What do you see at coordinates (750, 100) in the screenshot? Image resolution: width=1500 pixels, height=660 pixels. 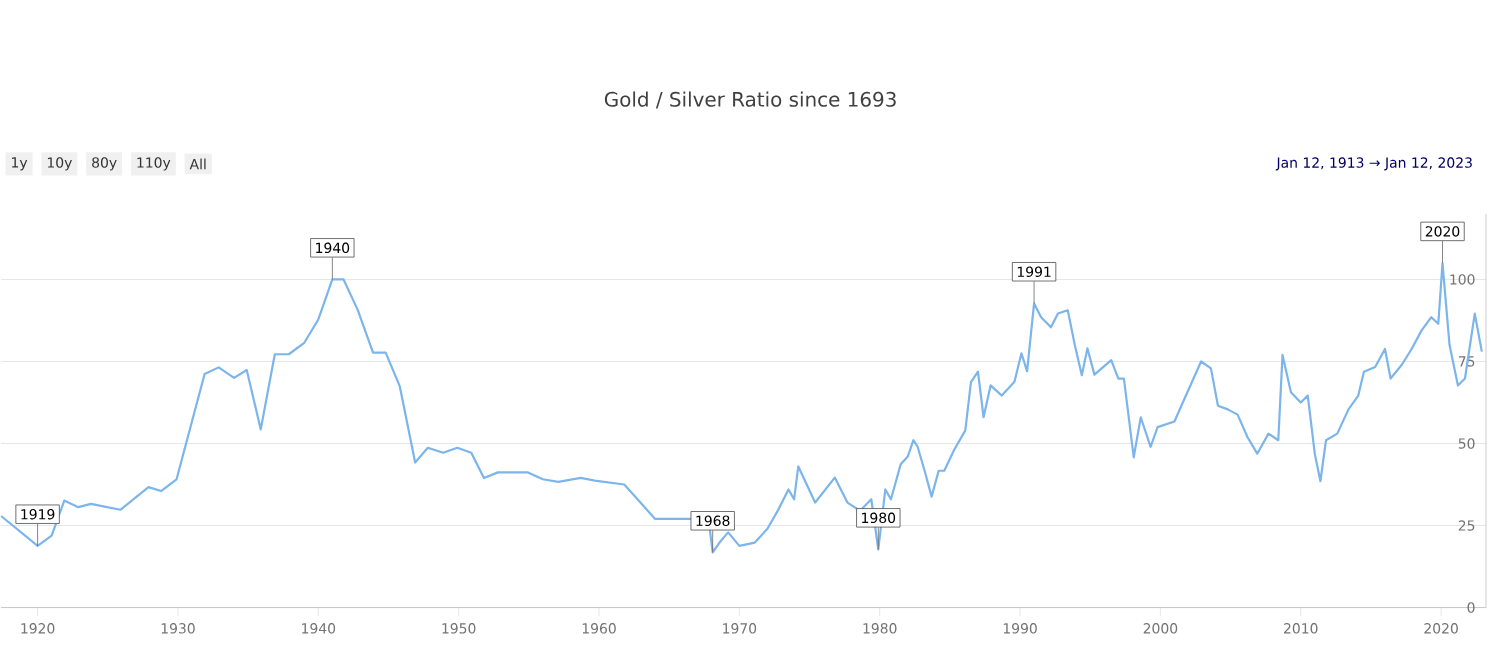 I see `chart-title: Gold / Silver Ratio since 1693` at bounding box center [750, 100].